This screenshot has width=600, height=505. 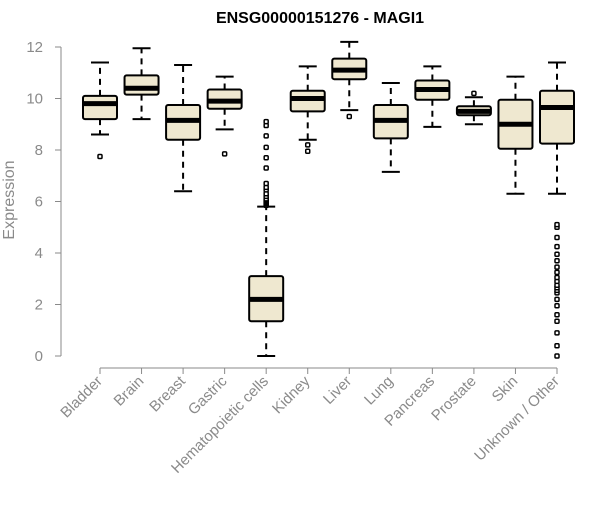 I want to click on x-tick-label: Lung, so click(x=379, y=391).